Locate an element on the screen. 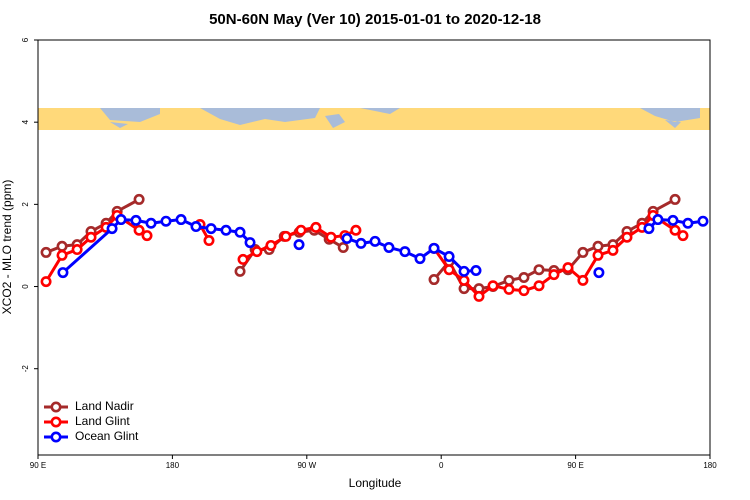 The width and height of the screenshot is (750, 500). legend-label: Land Glint is located at coordinates (102, 421).